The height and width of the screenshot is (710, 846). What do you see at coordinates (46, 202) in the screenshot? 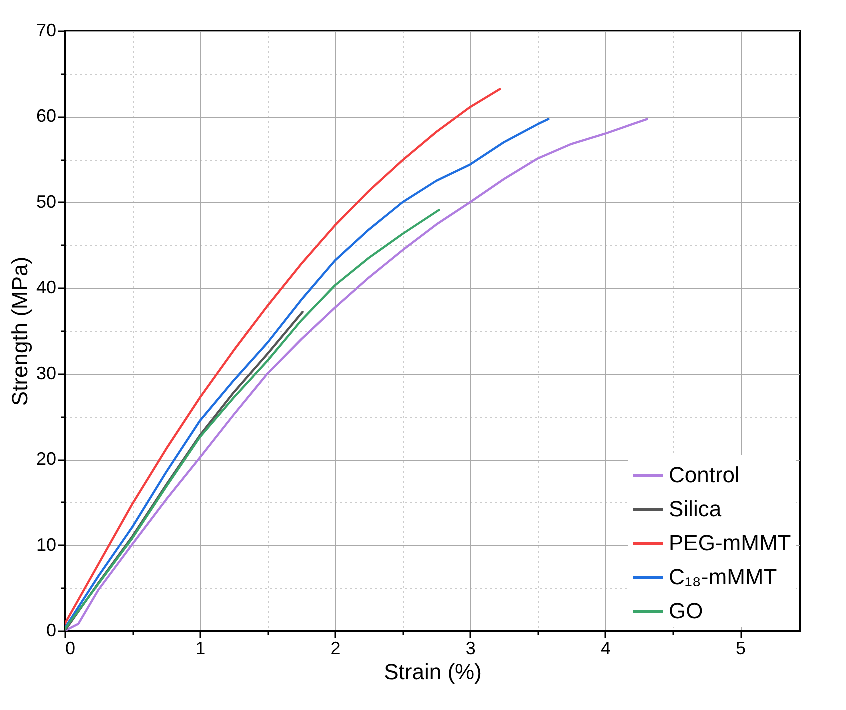
I see `y-tick-label: 50` at bounding box center [46, 202].